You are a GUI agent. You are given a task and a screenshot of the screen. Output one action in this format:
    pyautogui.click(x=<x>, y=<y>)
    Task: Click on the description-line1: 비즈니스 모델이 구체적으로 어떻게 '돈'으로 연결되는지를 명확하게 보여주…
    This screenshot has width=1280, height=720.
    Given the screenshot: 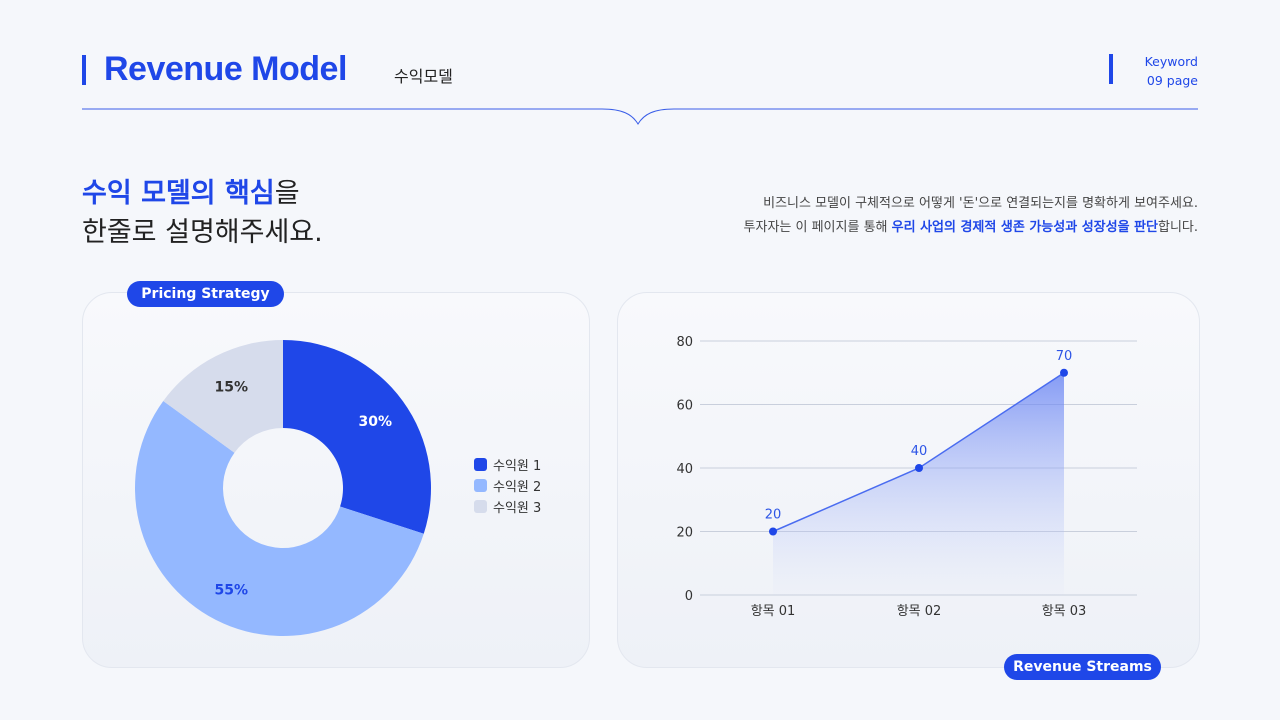 What is the action you would take?
    pyautogui.click(x=980, y=203)
    